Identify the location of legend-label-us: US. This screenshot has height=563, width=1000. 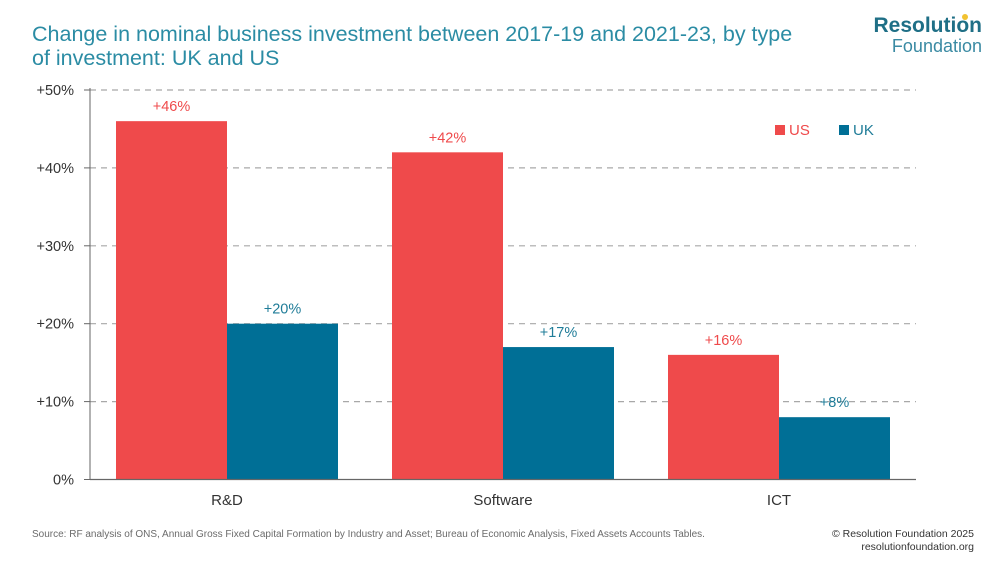
(799, 130).